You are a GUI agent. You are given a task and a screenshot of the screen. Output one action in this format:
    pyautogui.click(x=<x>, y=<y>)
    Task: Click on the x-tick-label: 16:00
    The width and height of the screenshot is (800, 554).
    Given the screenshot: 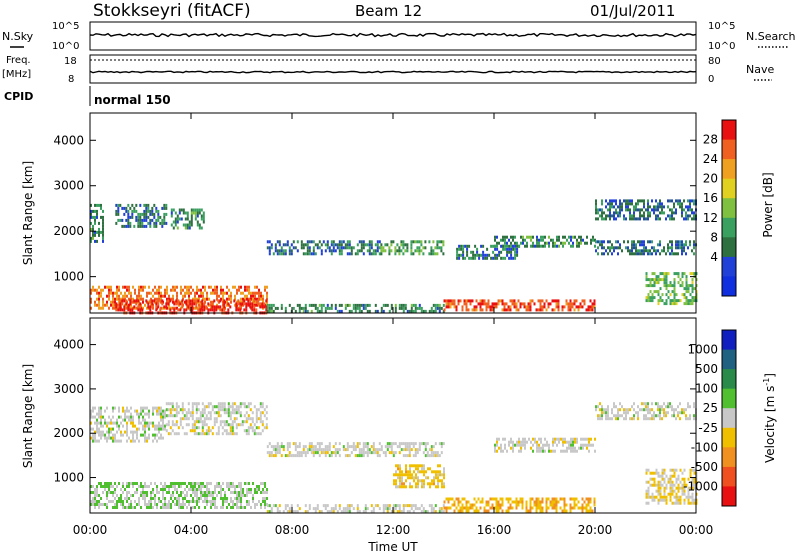 What is the action you would take?
    pyautogui.click(x=494, y=530)
    